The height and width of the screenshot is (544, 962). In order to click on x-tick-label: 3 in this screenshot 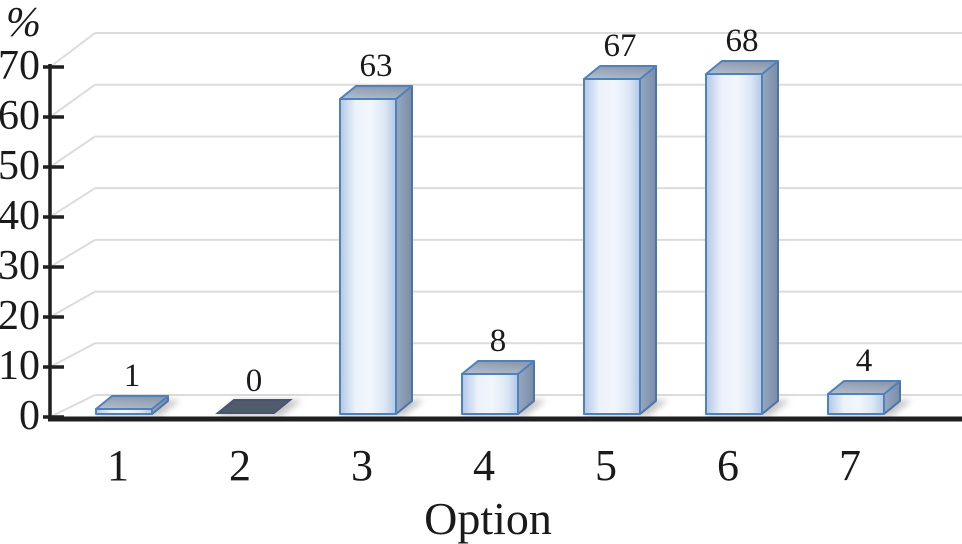, I will do `click(362, 465)`.